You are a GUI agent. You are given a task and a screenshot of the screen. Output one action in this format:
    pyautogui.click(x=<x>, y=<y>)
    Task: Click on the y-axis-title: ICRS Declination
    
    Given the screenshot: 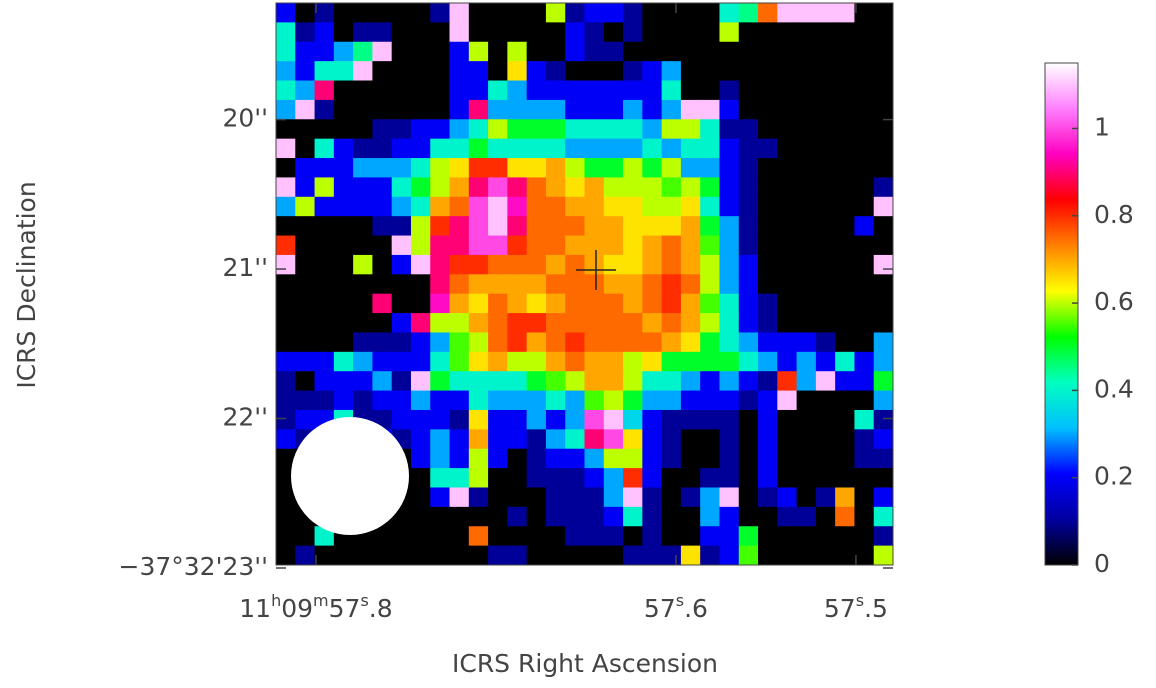 What is the action you would take?
    pyautogui.click(x=26, y=284)
    